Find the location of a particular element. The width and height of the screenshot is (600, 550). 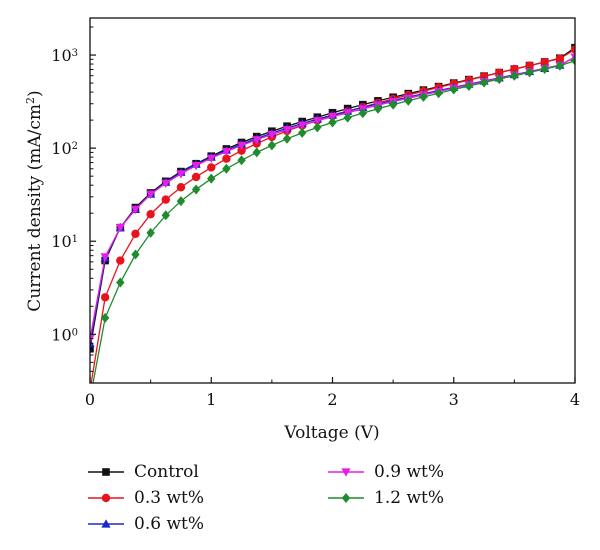

x-tick-label: 0 is located at coordinates (90, 399).